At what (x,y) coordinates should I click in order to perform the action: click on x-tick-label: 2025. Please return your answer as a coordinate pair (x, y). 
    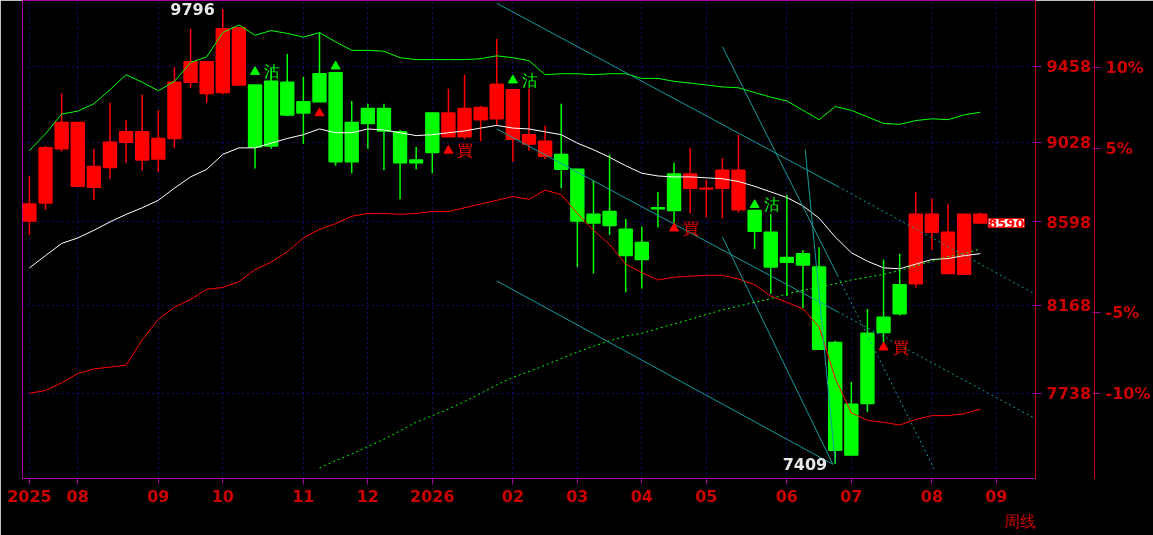
    Looking at the image, I should click on (29, 496).